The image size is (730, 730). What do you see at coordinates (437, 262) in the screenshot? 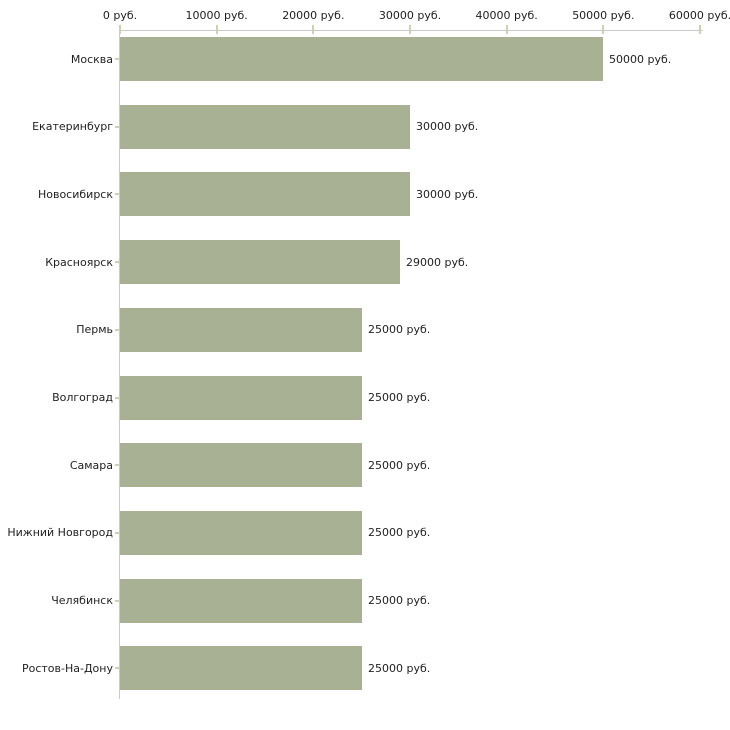
I see `value-label: 29000 руб.` at bounding box center [437, 262].